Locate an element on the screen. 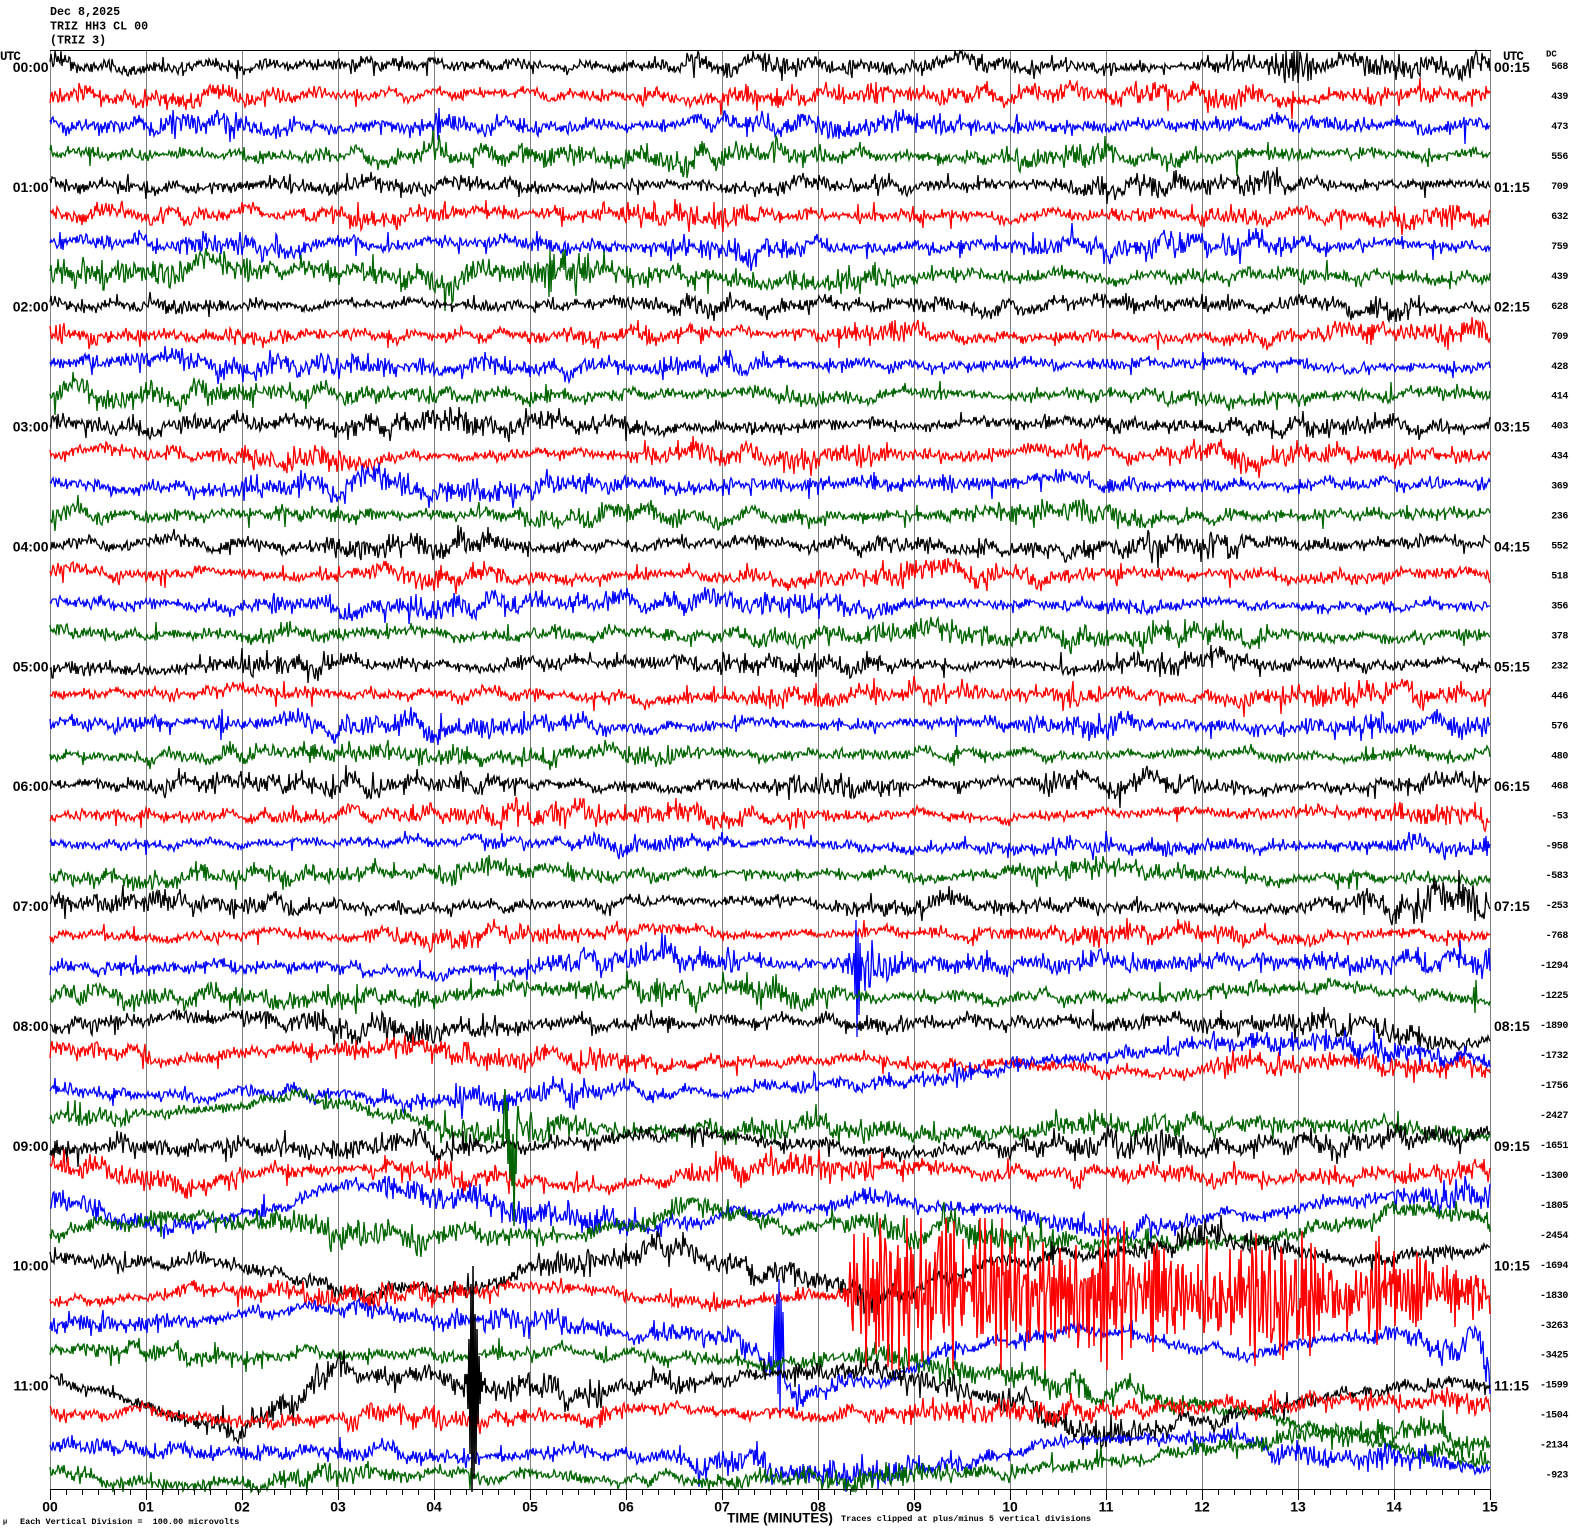  svg-text: 369 is located at coordinates (1559, 487).